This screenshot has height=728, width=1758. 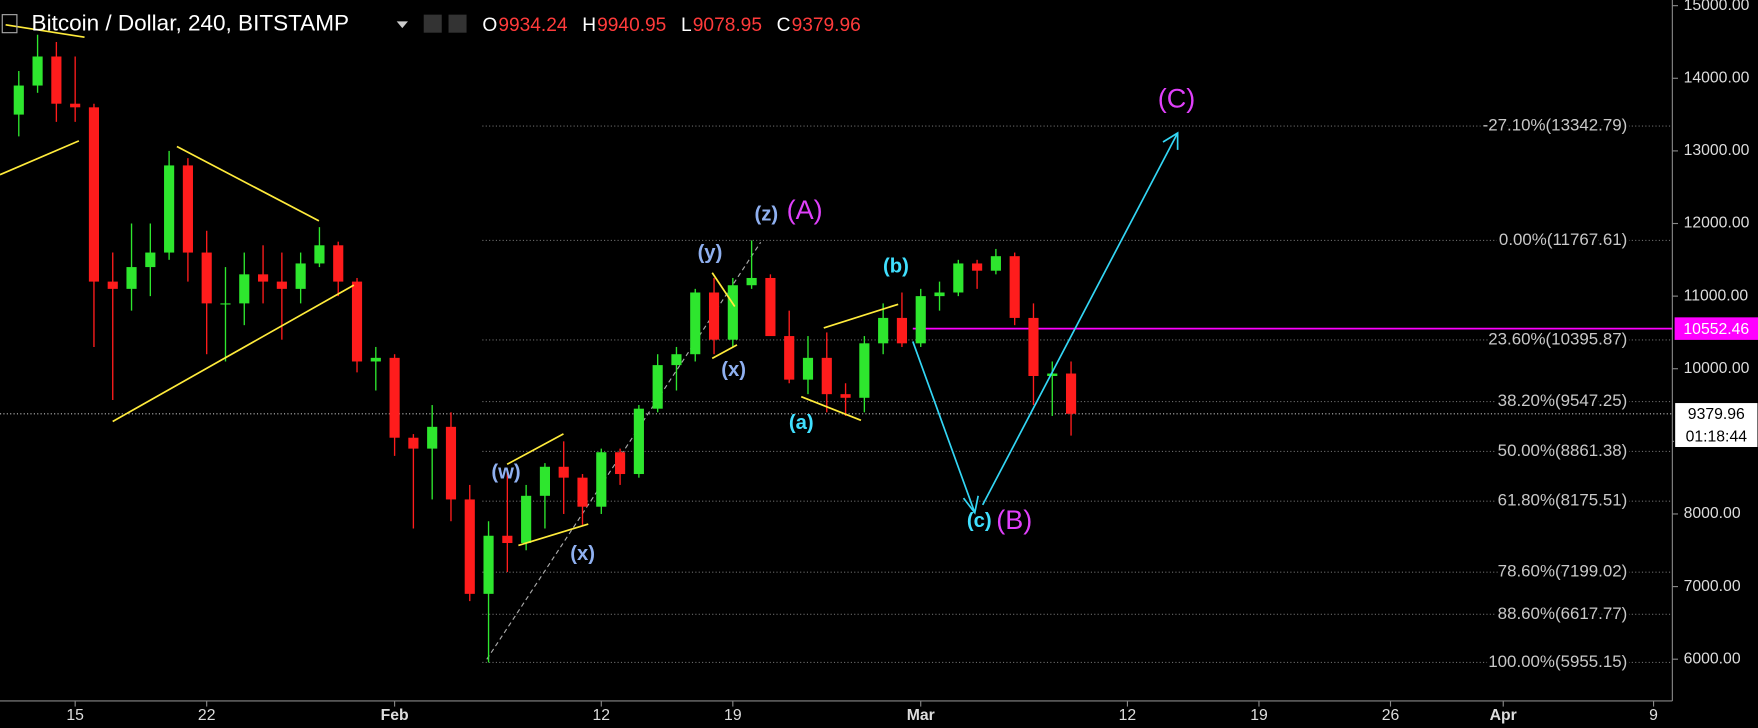 What do you see at coordinates (766, 215) in the screenshot?
I see `wave-label: (z)` at bounding box center [766, 215].